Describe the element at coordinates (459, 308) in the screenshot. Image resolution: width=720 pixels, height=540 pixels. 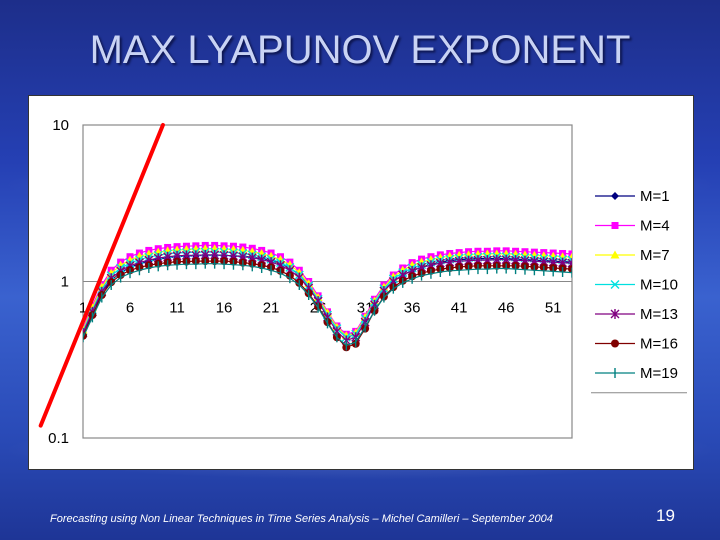
I see `x-tick-label: 41` at that location.